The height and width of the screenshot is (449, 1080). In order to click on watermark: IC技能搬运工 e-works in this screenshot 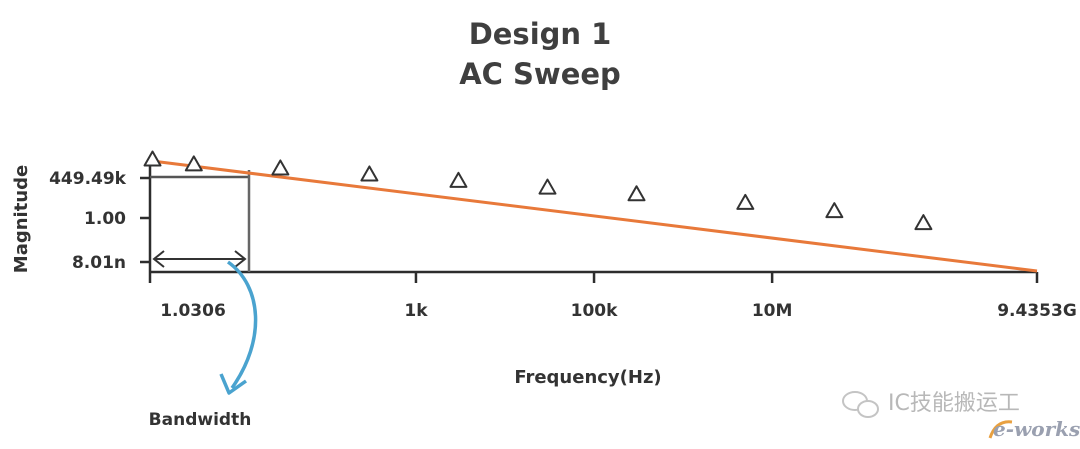, I will do `click(961, 416)`.